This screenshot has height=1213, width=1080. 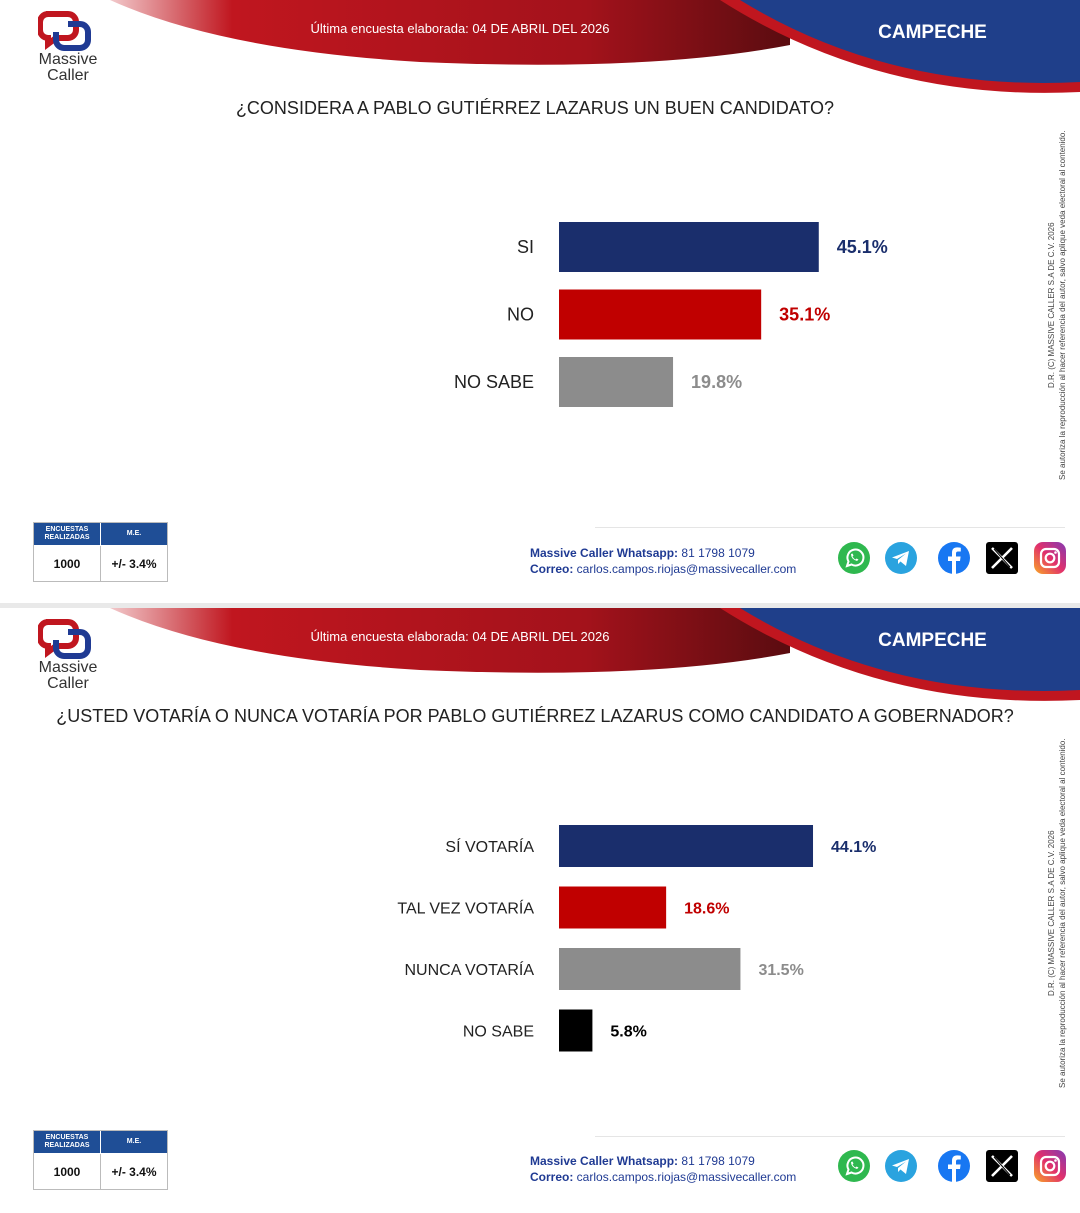 I want to click on category-label: SÍ VOTARÍA, so click(x=489, y=846).